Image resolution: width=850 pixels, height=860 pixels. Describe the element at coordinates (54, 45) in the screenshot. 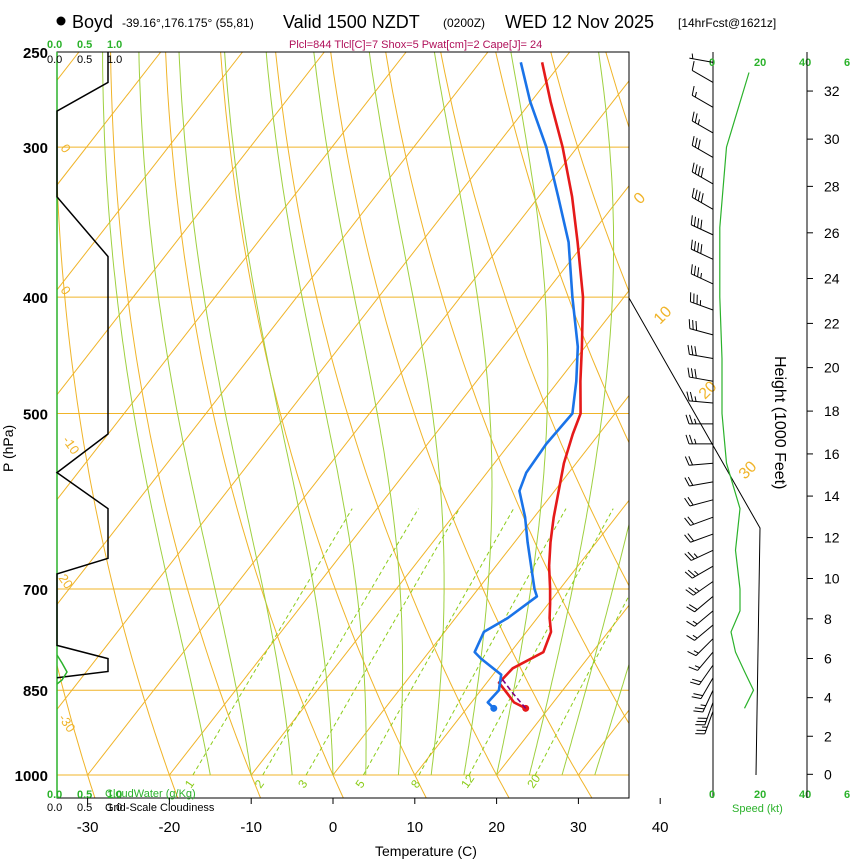

I see `cloudwater-top-label: 0.0` at that location.